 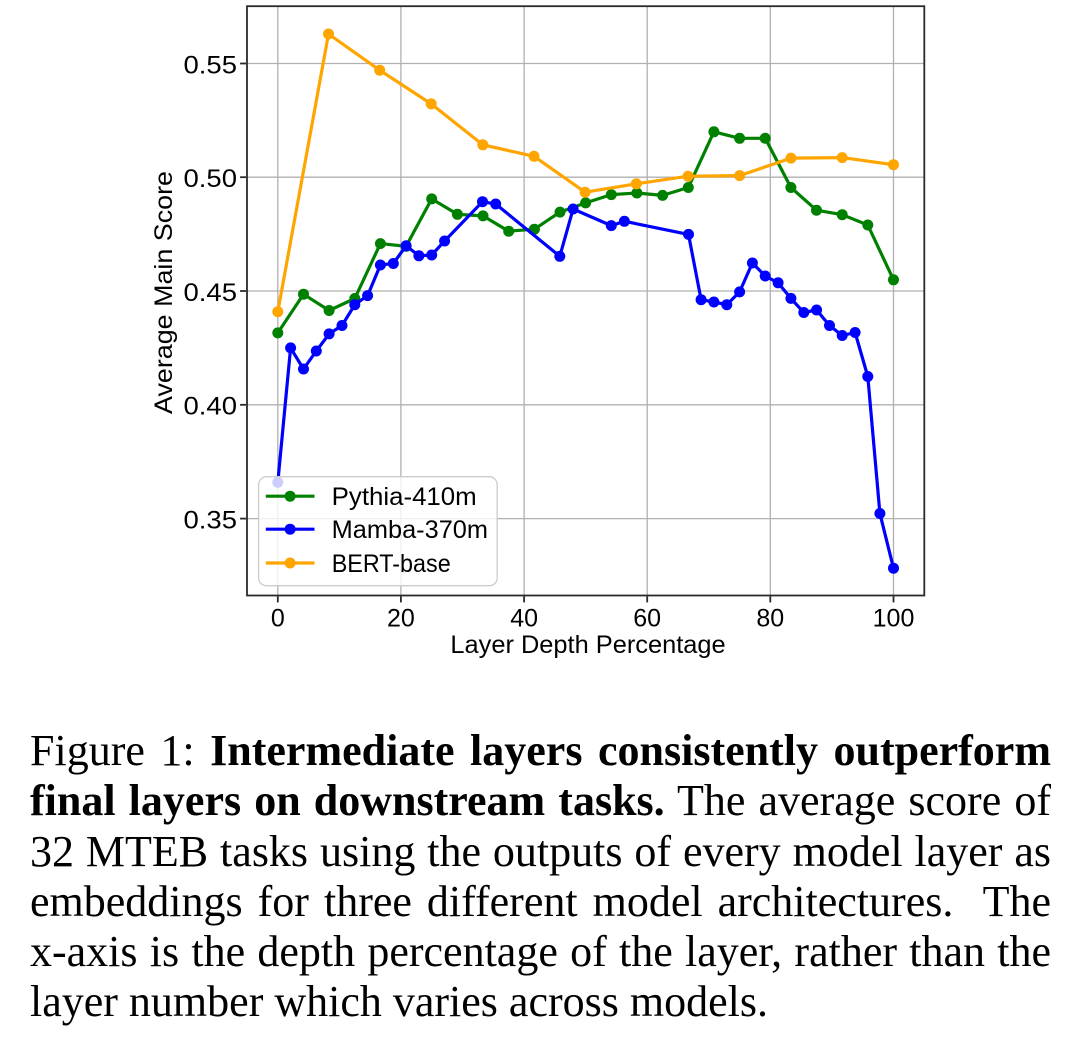 I want to click on svg-text: 60, so click(x=647, y=618).